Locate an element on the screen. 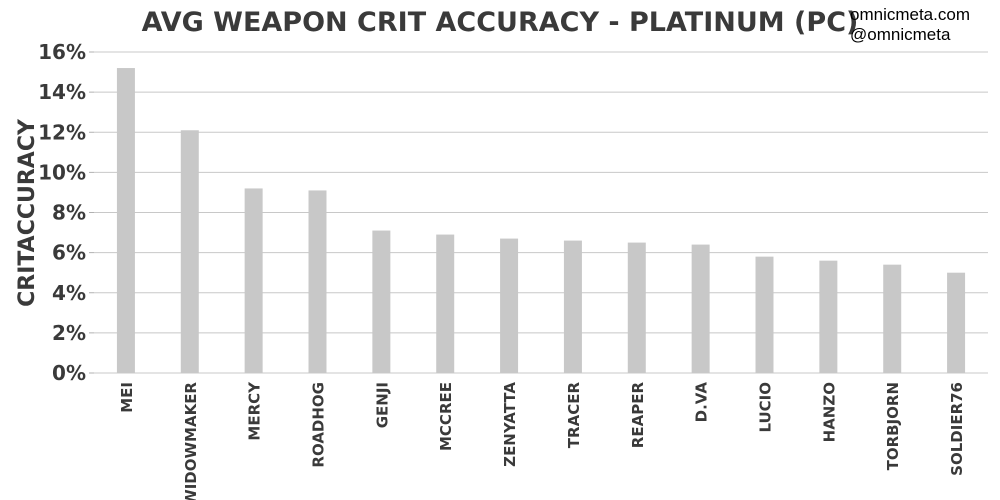 The height and width of the screenshot is (500, 1000). bar-reaper is located at coordinates (636, 307).